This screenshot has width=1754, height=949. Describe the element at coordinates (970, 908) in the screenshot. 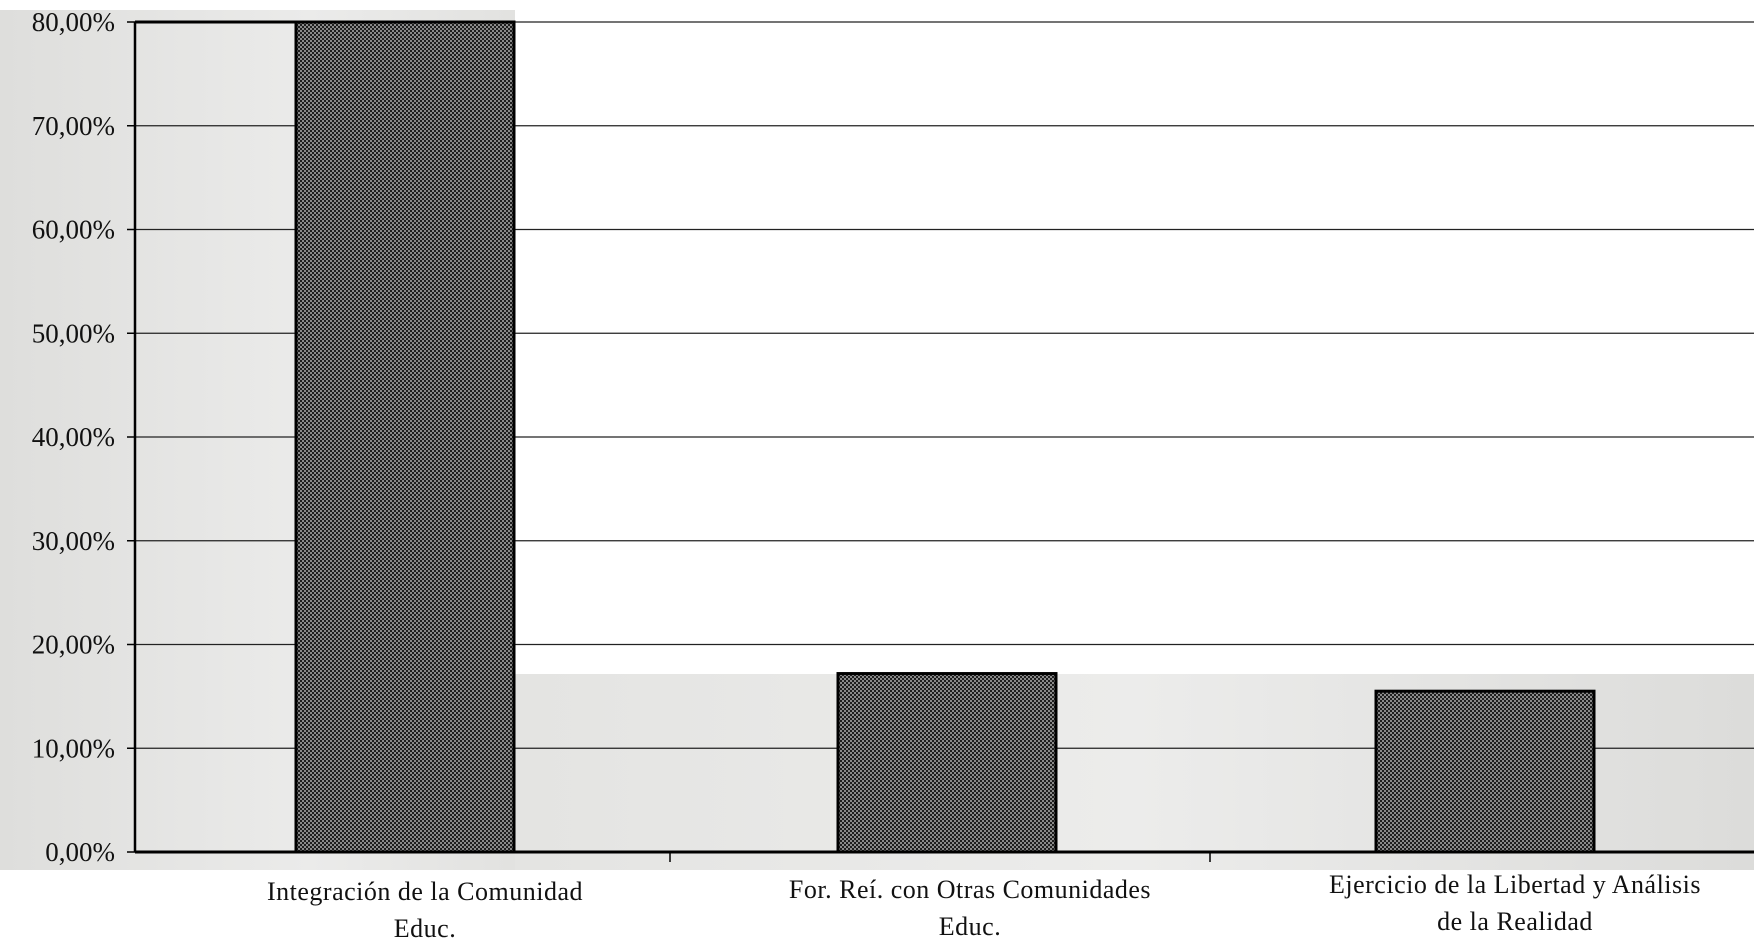

I see `x-category-label: For. Reí. con Otras Comunidades Educ.` at that location.